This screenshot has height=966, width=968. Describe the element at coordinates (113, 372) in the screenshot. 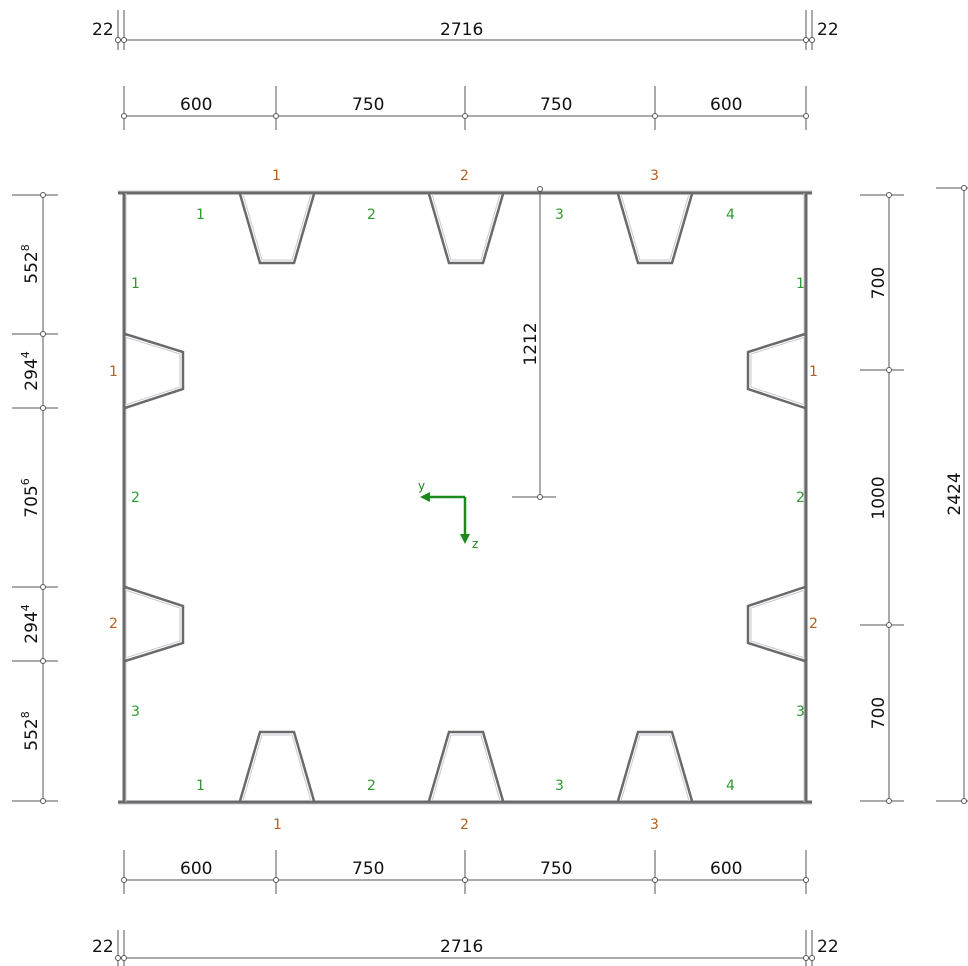

I see `stiffener-label-left: 1` at that location.